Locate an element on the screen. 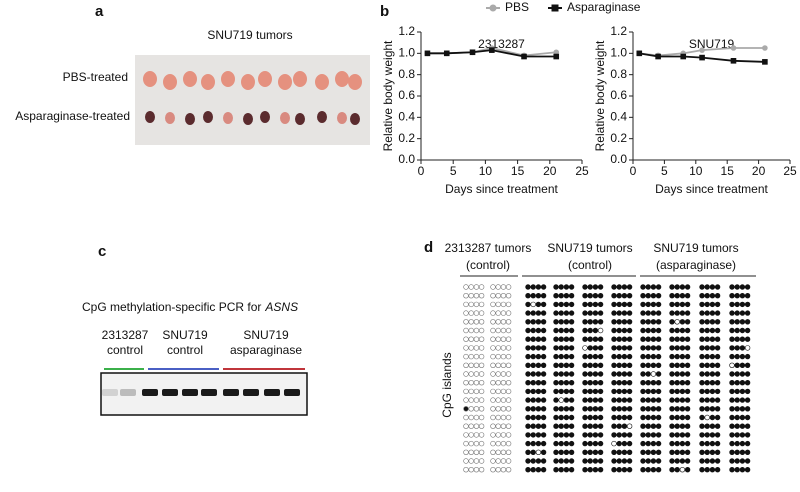 The image size is (800, 492). y-tick-label: 0.2 is located at coordinates (406, 138).